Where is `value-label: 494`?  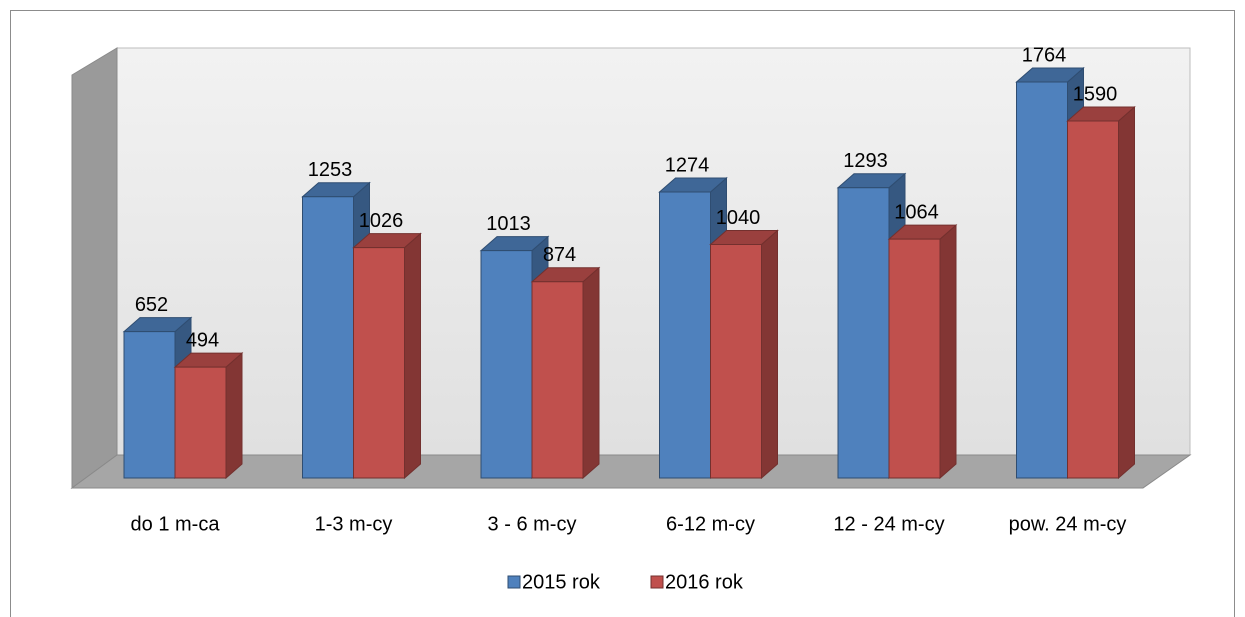 value-label: 494 is located at coordinates (202, 340).